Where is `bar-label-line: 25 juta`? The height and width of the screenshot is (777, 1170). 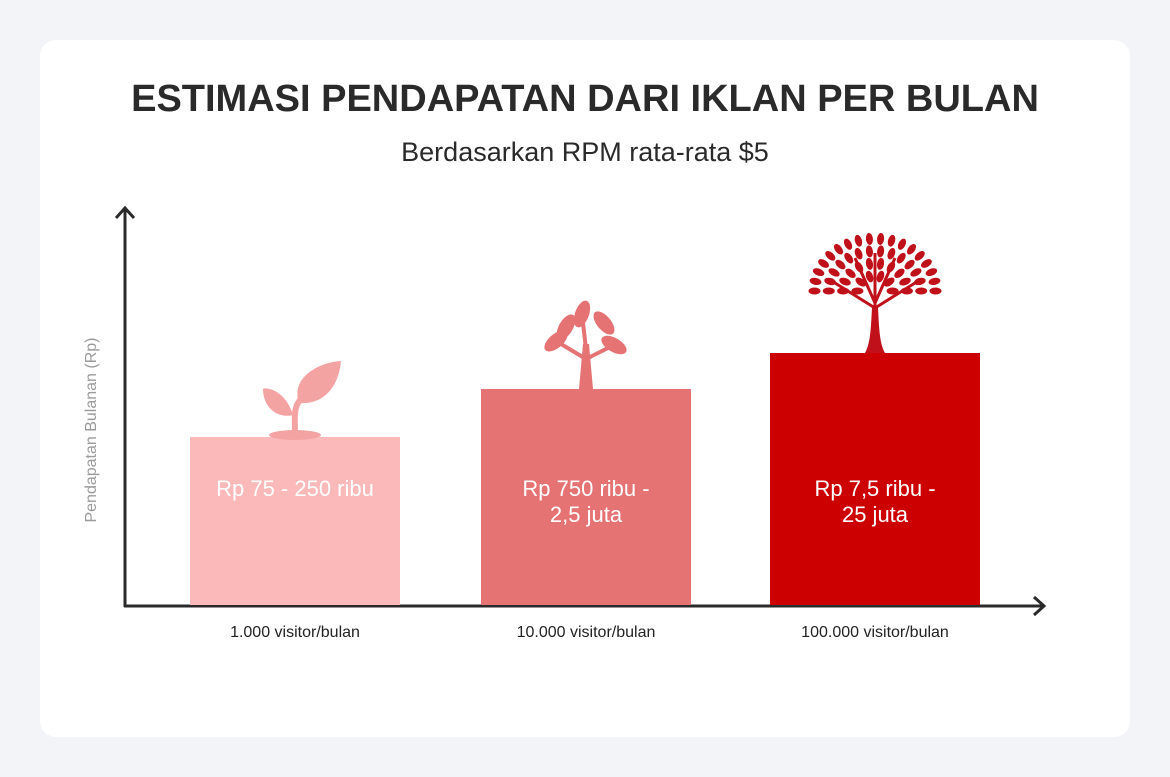
bar-label-line: 25 juta is located at coordinates (875, 514).